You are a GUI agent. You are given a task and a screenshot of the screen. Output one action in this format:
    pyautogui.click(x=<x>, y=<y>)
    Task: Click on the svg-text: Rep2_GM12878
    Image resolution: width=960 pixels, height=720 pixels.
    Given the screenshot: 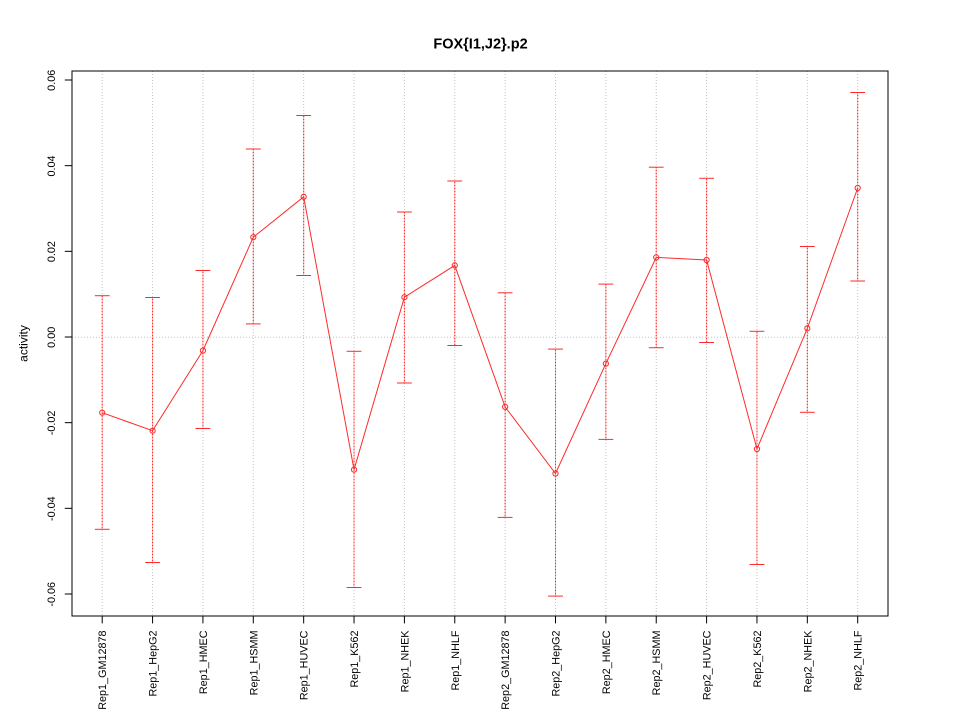 What is the action you would take?
    pyautogui.click(x=506, y=670)
    